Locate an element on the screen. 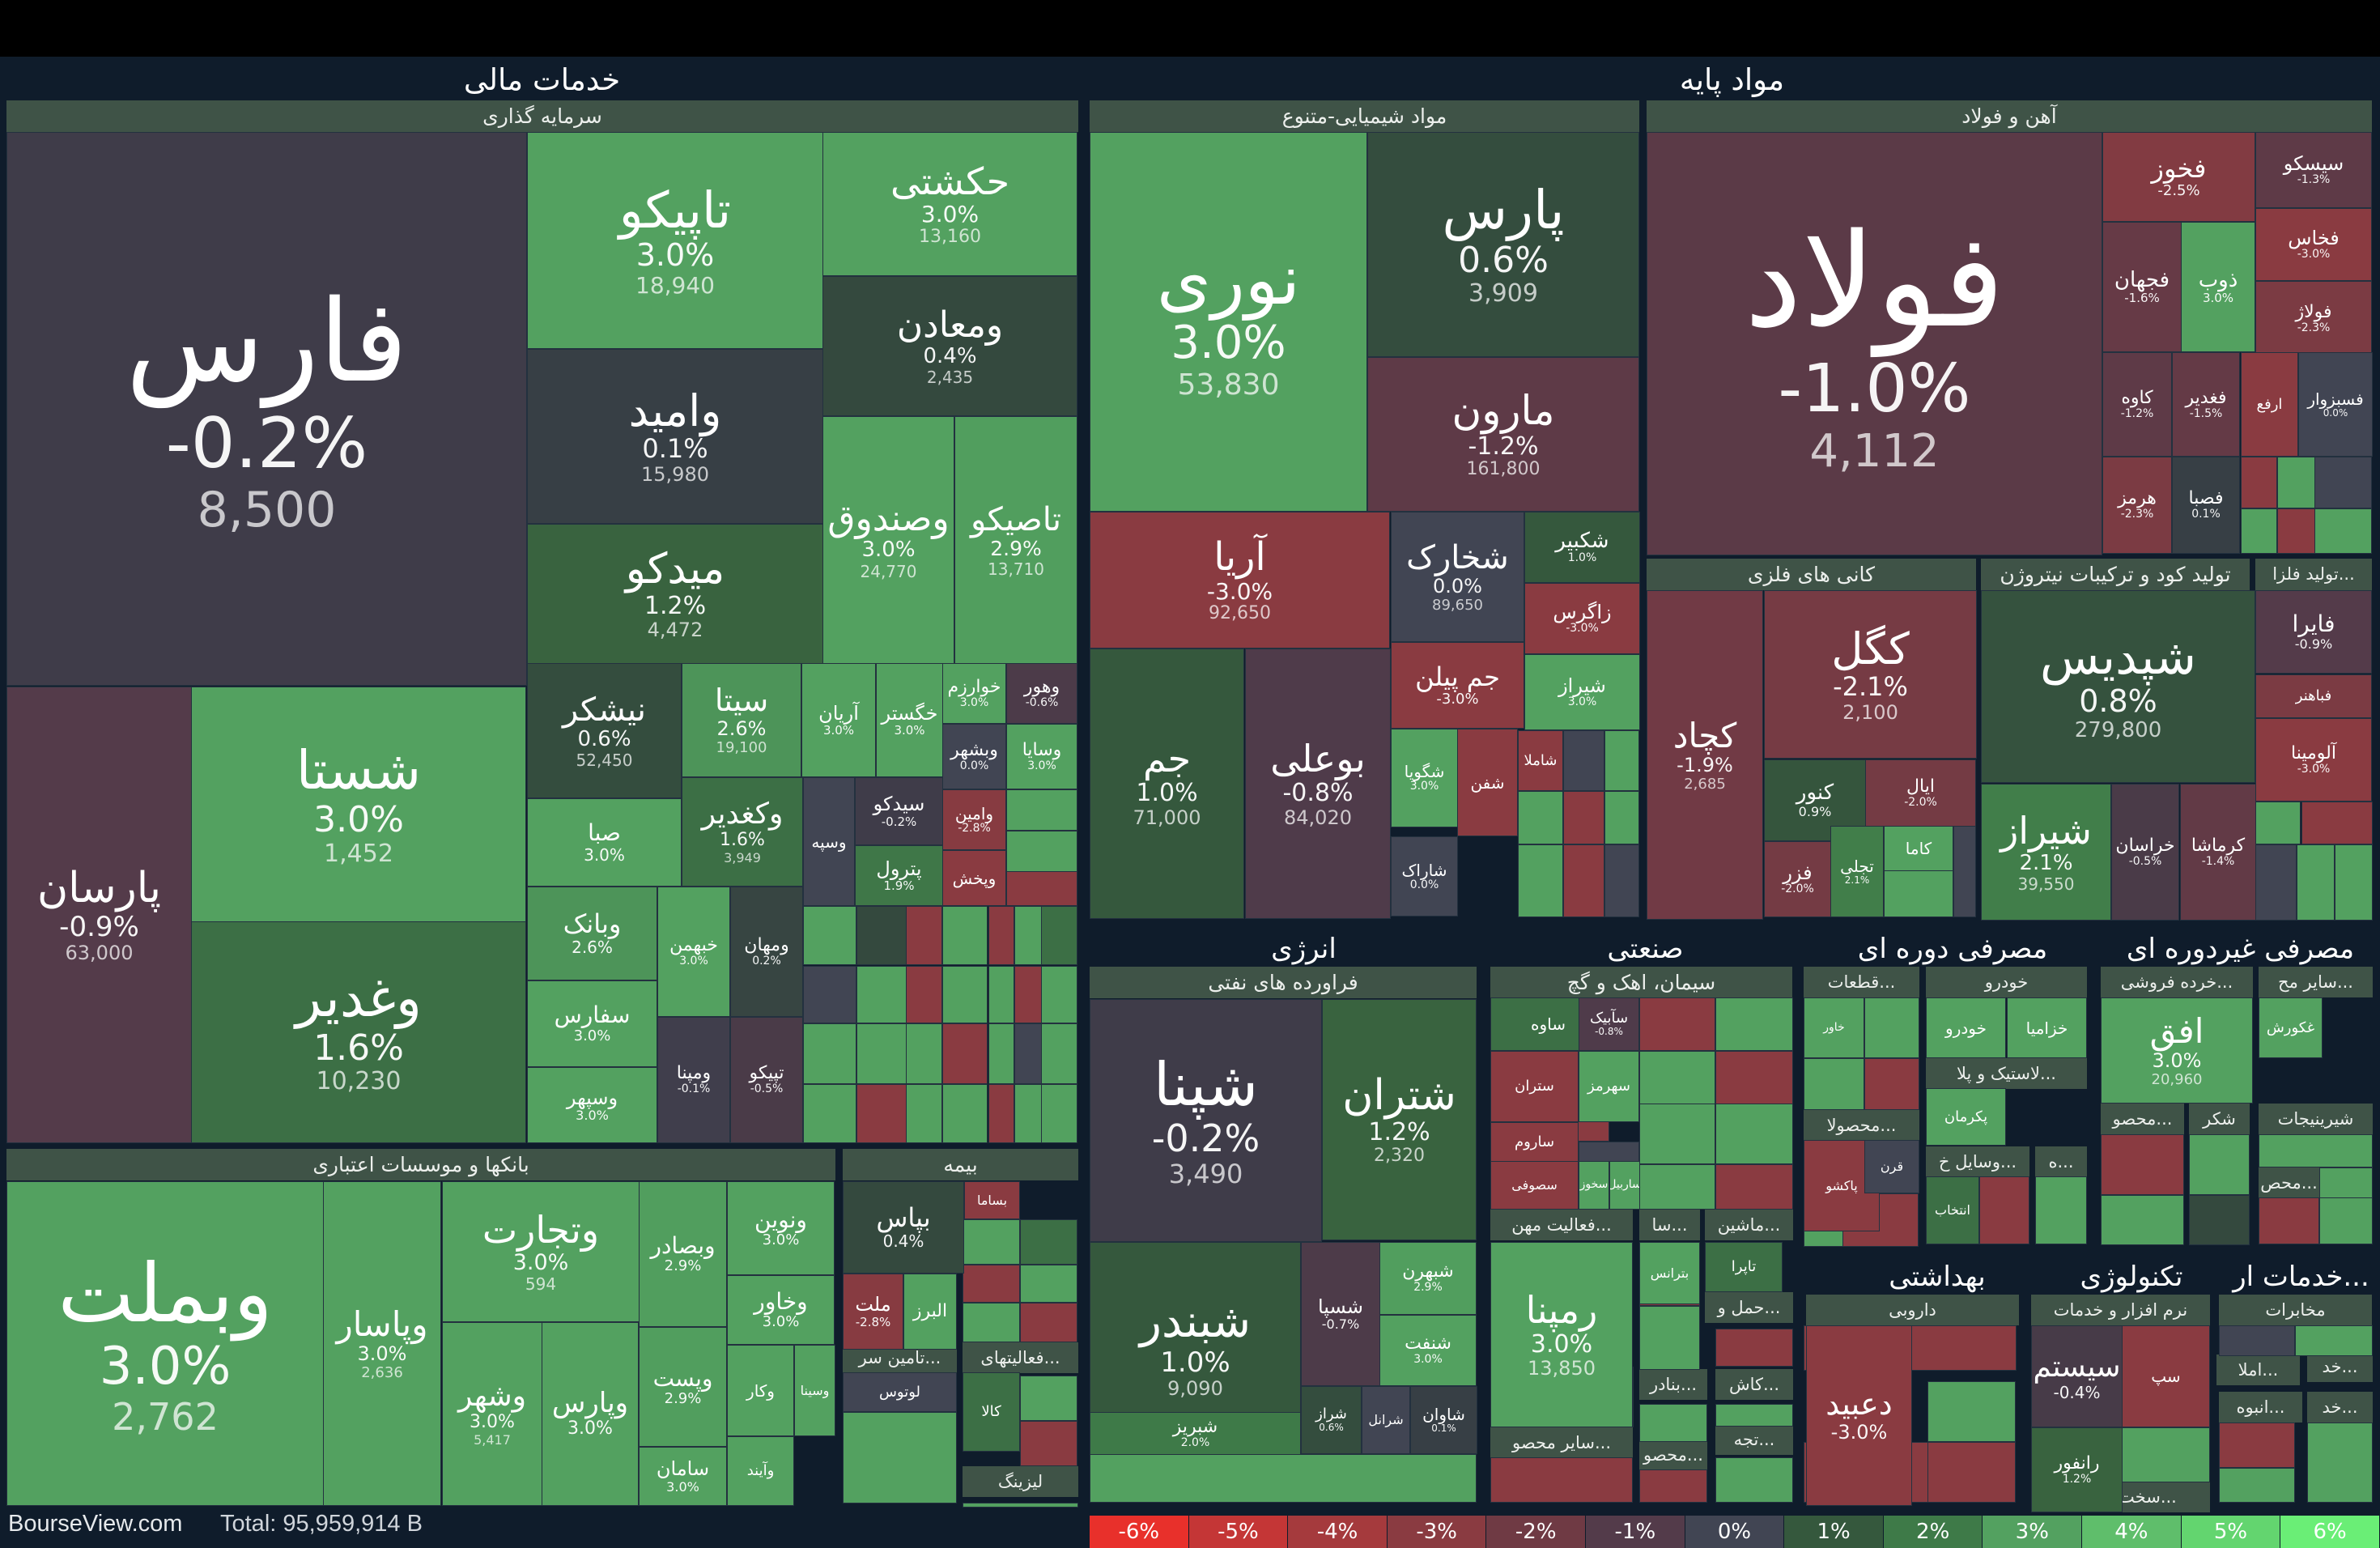 Image resolution: width=2380 pixels, height=1548 pixels. industry-header: آهن و فولاد is located at coordinates (2010, 116).